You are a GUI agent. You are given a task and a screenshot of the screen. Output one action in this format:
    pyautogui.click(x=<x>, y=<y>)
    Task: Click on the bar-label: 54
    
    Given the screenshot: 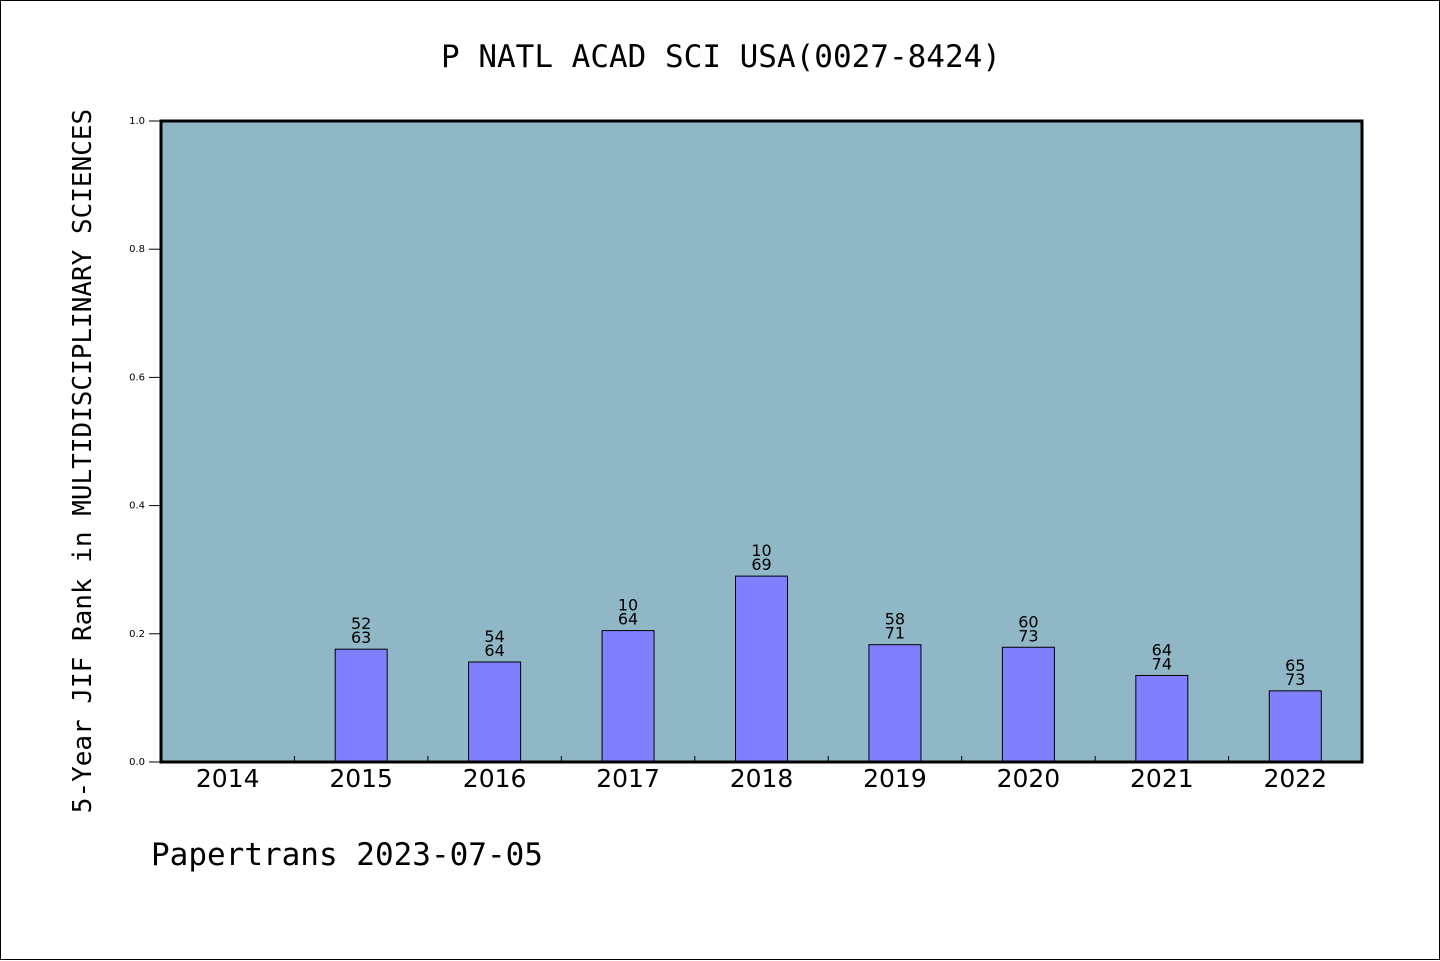 What is the action you would take?
    pyautogui.click(x=494, y=636)
    